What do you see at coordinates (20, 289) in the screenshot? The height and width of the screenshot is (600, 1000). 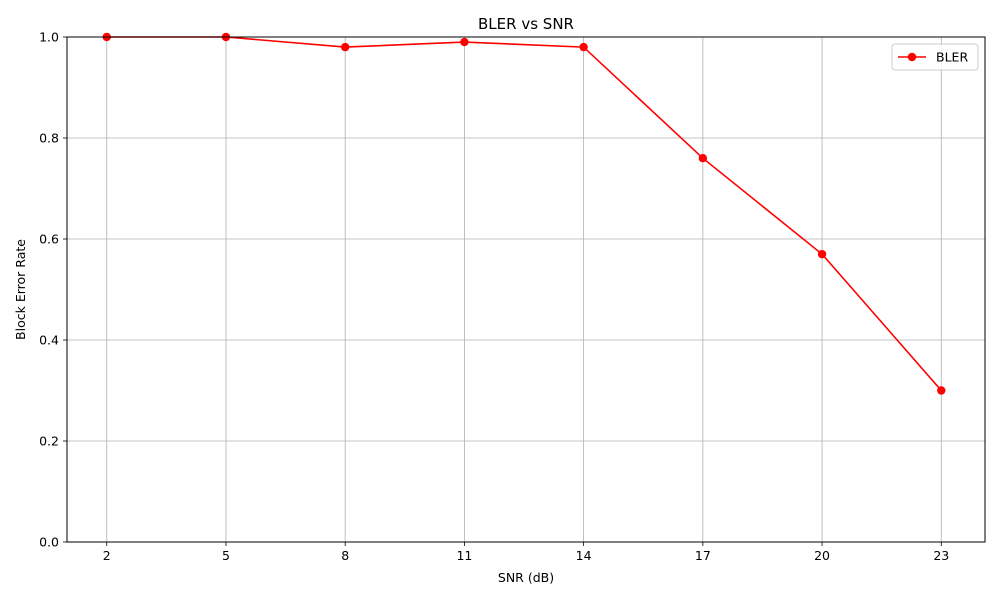 I see `y-axis-label: Block Error Rate` at bounding box center [20, 289].